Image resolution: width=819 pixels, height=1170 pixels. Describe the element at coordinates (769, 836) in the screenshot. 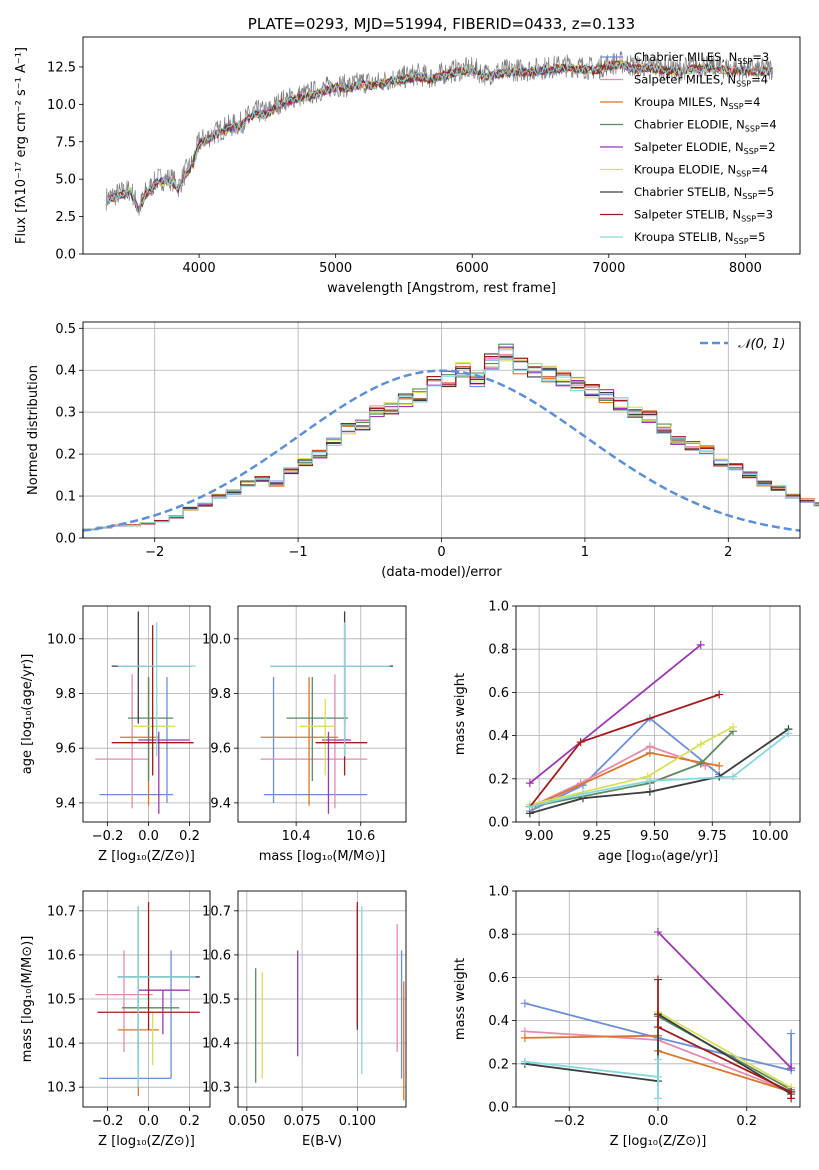

I see `x-tick-label: 10.00` at that location.